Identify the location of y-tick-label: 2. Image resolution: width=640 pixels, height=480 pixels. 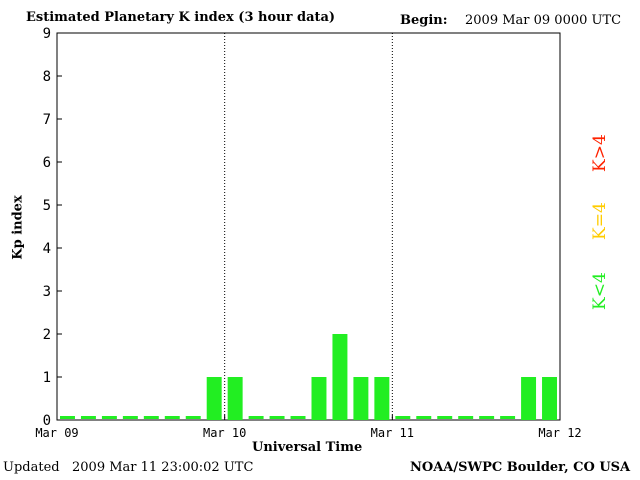
(47, 335).